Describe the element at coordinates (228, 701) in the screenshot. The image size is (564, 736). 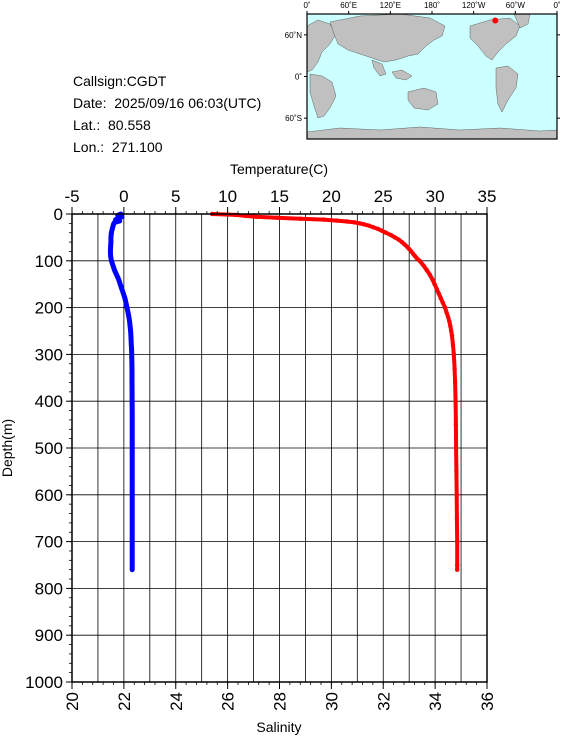
I see `salinity-tick-label: 26` at that location.